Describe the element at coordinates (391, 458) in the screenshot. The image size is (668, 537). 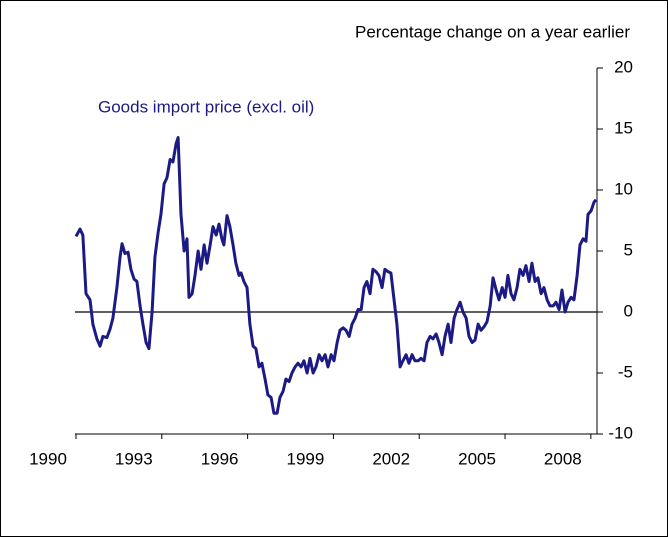
I see `x-tick-label: 2002` at that location.